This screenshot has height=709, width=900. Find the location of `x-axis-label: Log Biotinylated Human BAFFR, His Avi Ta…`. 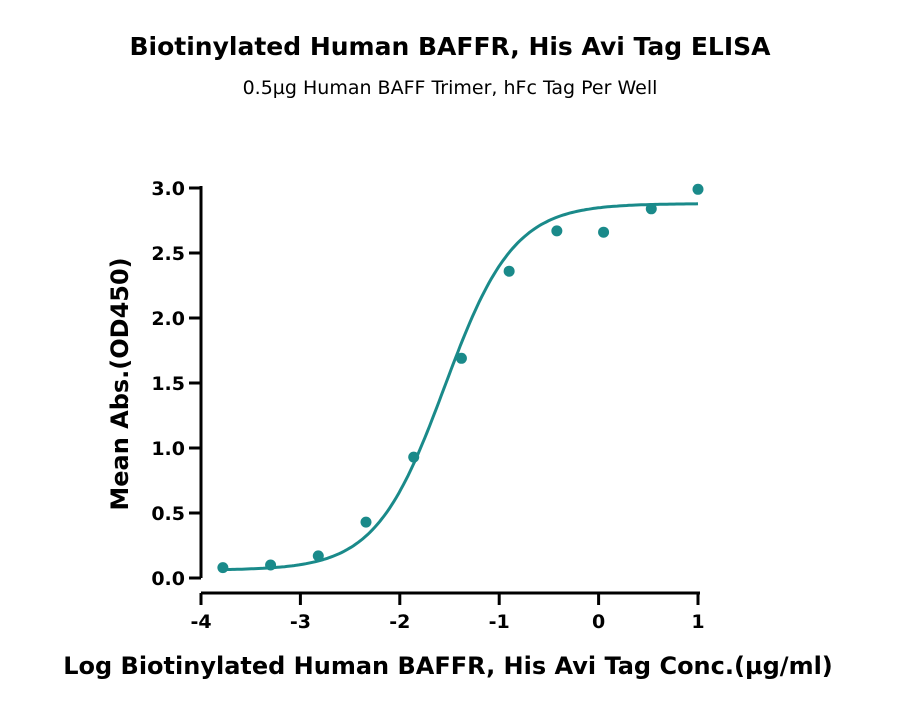

x-axis-label: Log Biotinylated Human BAFFR, His Avi Ta… is located at coordinates (448, 666).